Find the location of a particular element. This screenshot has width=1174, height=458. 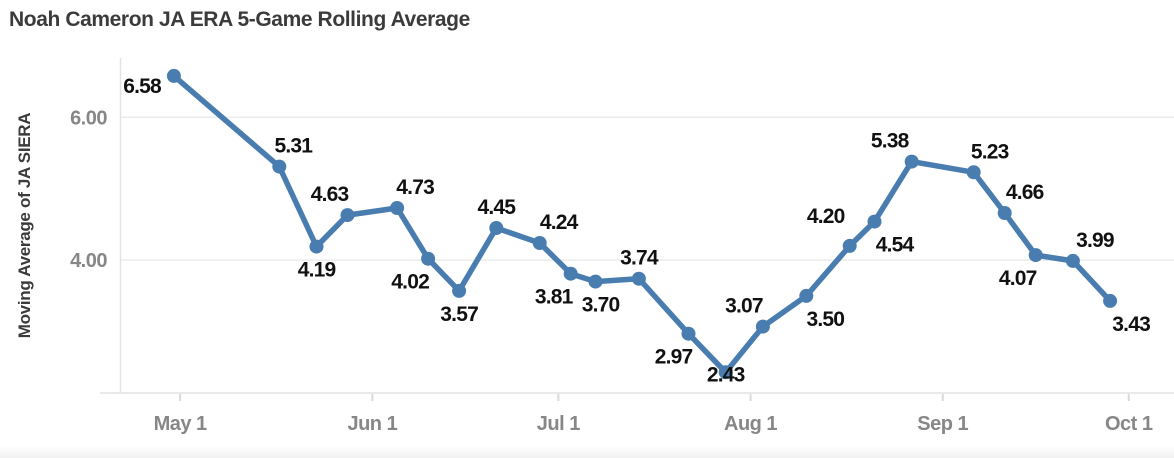

data-point-label: 2.43 is located at coordinates (726, 374).